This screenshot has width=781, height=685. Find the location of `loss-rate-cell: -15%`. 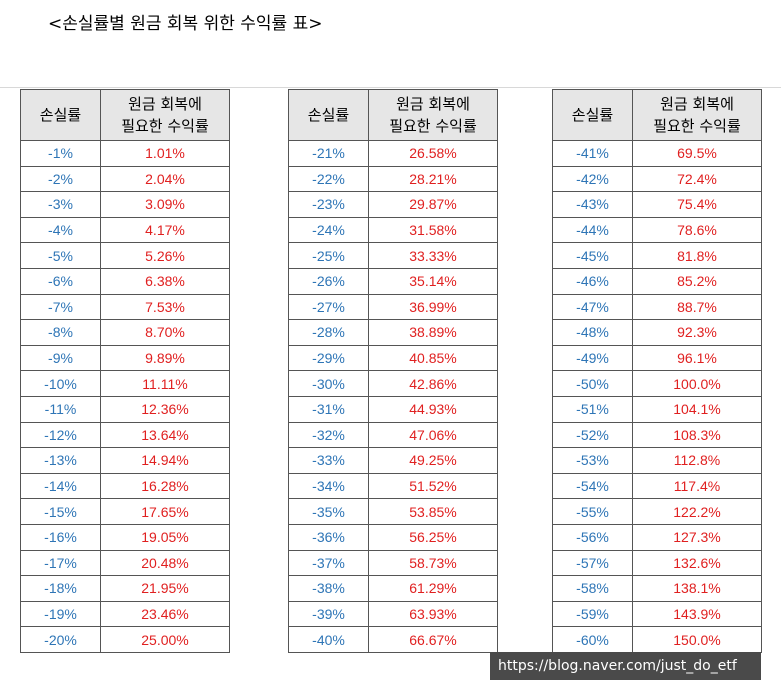

loss-rate-cell: -15% is located at coordinates (60, 511).